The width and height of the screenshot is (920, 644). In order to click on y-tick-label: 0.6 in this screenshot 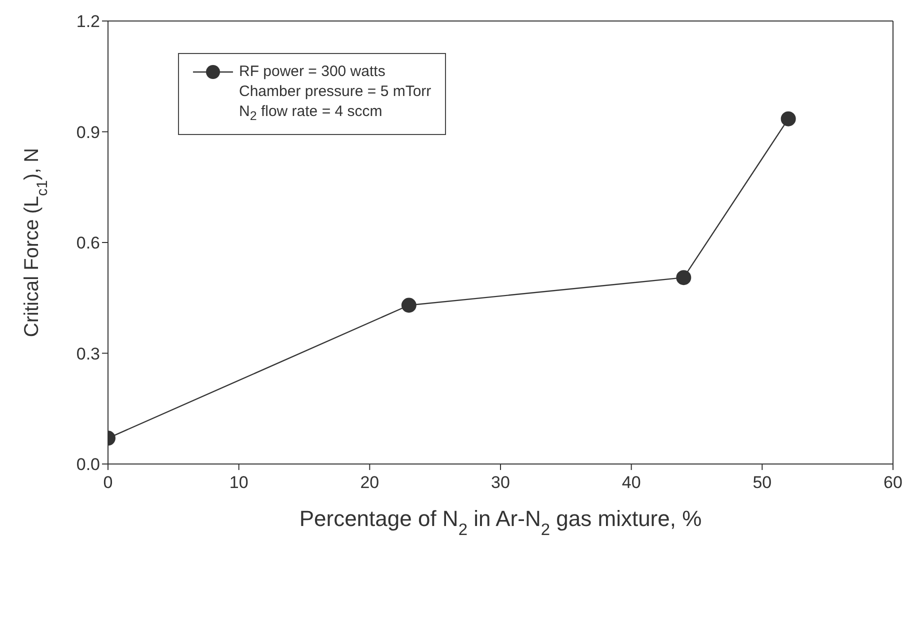, I will do `click(88, 243)`.